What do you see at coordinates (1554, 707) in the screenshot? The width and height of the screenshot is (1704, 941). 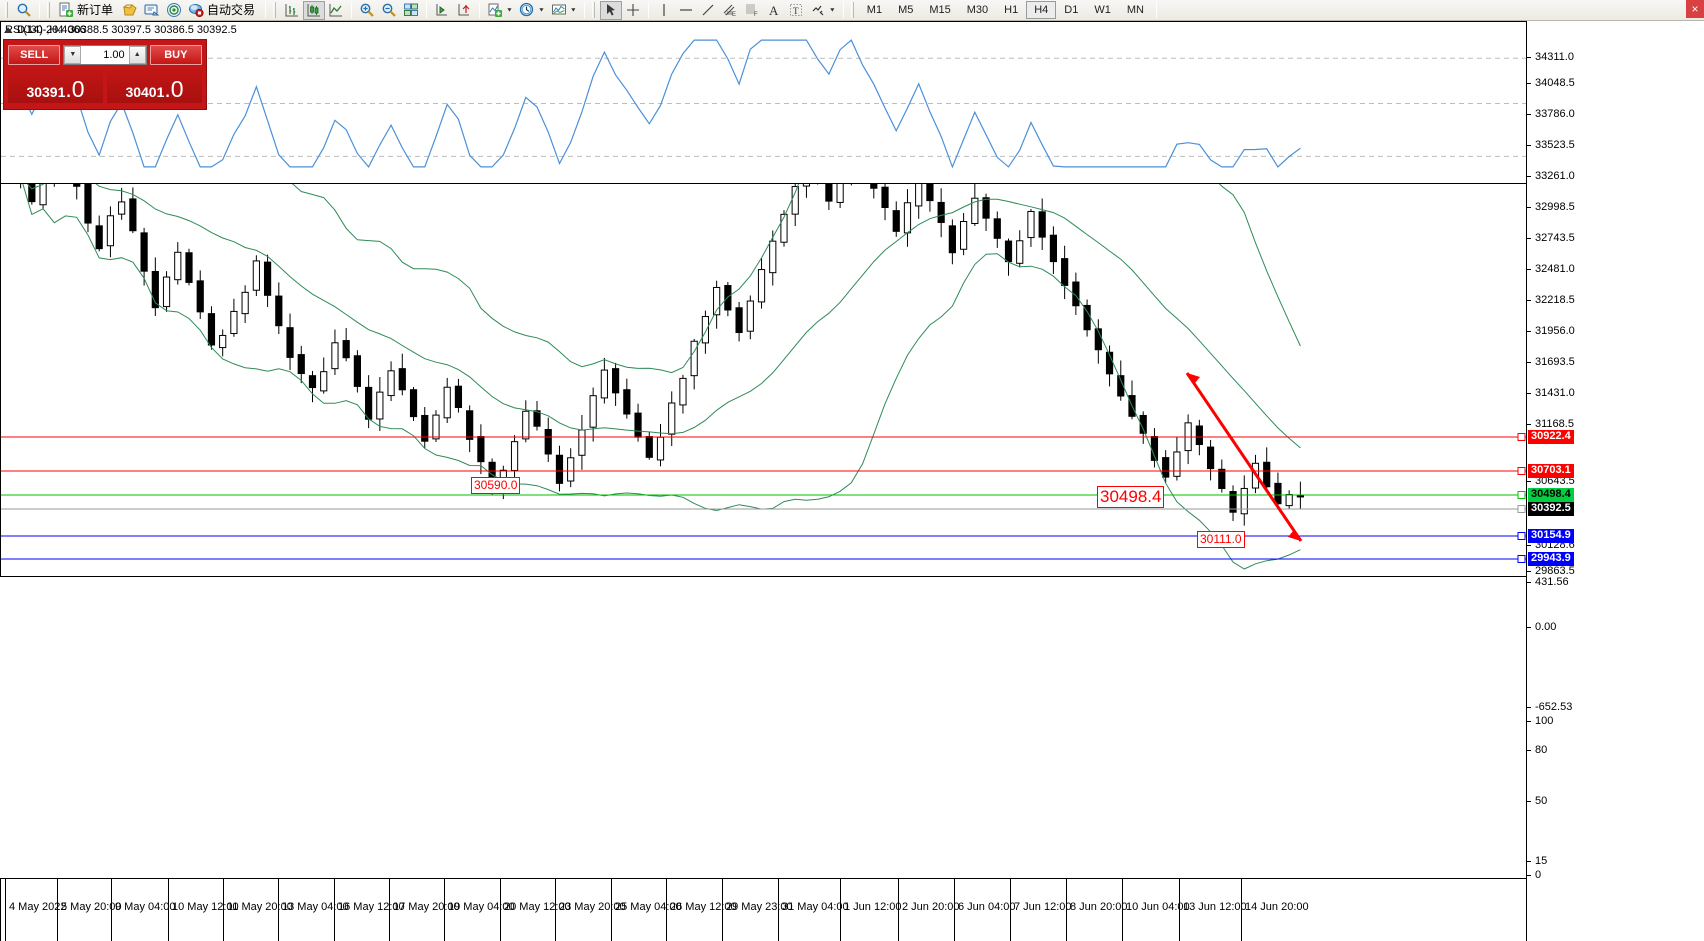 I see `macd-tick-label: -652.53` at bounding box center [1554, 707].